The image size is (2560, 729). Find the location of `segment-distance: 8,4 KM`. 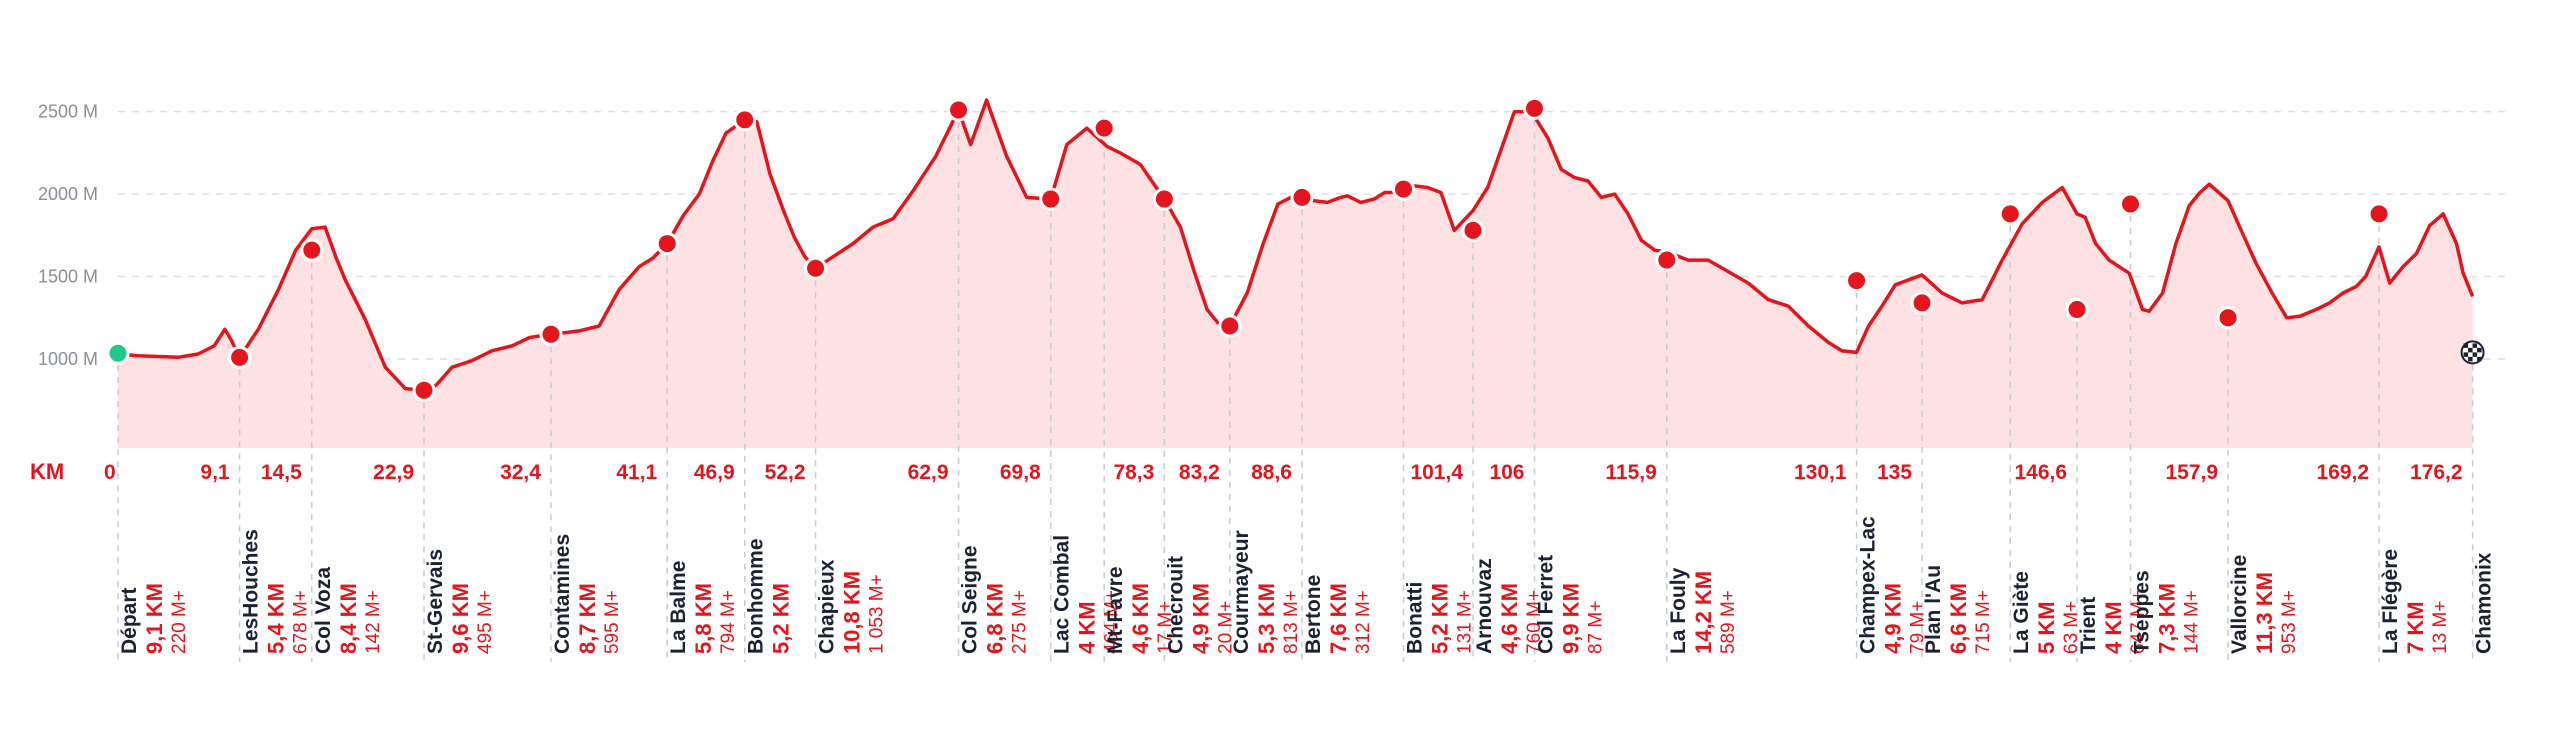

segment-distance: 8,4 KM is located at coordinates (348, 618).